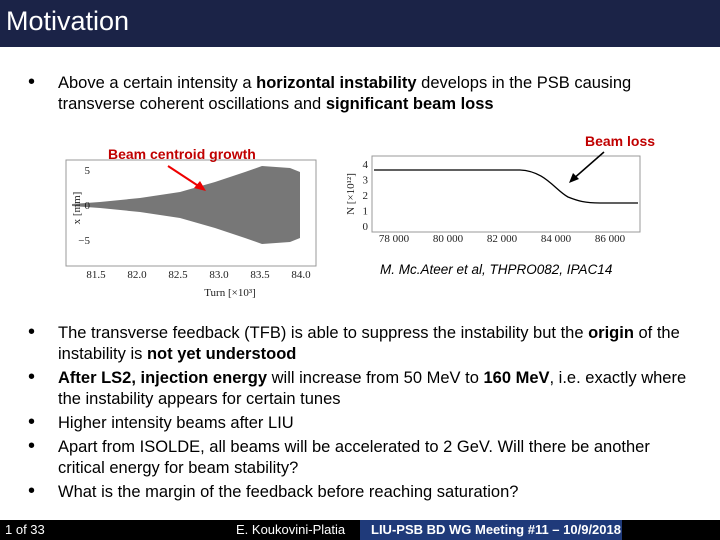 The height and width of the screenshot is (540, 720). What do you see at coordinates (219, 275) in the screenshot?
I see `x-tick-label: 83.0` at bounding box center [219, 275].